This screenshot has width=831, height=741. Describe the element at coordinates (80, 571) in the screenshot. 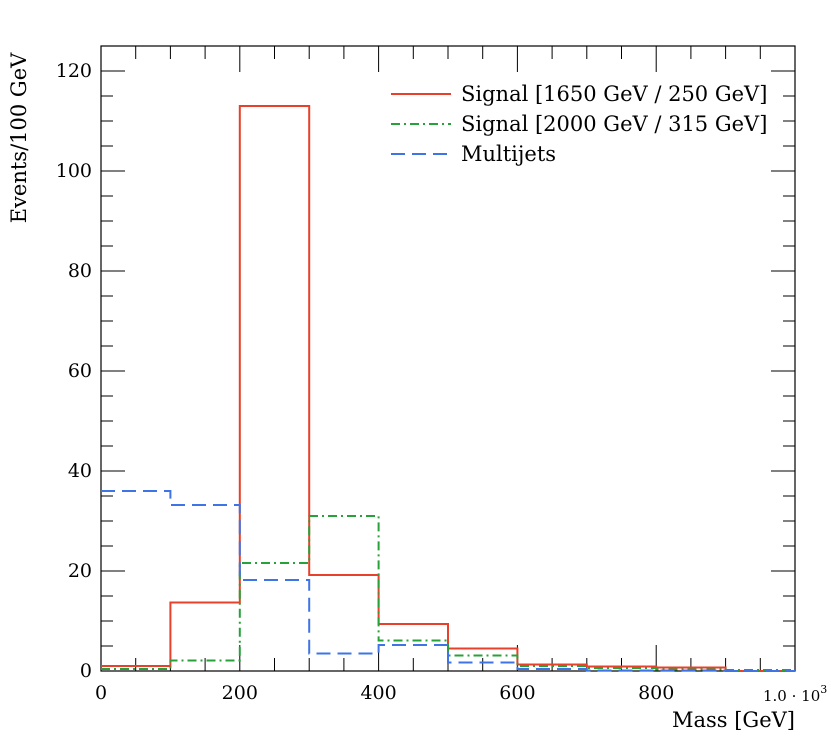

I see `y-tick-label: 20` at that location.